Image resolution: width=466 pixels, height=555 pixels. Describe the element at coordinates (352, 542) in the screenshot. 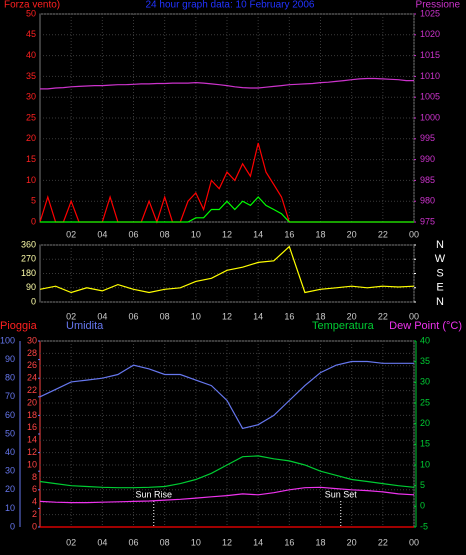

I see `x-tick-label: 20` at that location.